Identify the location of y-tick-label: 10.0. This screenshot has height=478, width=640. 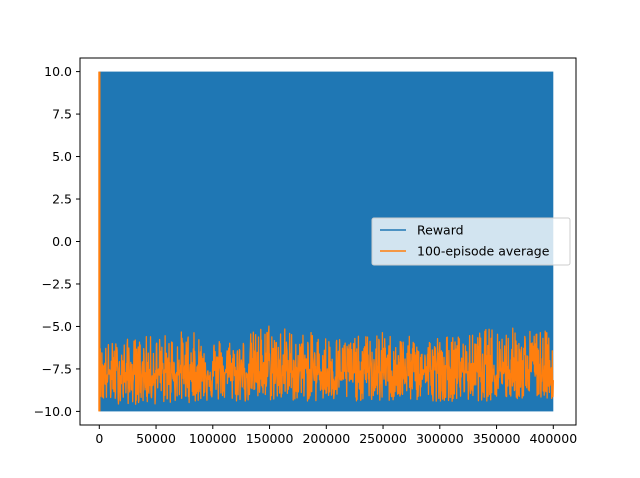
(58, 71).